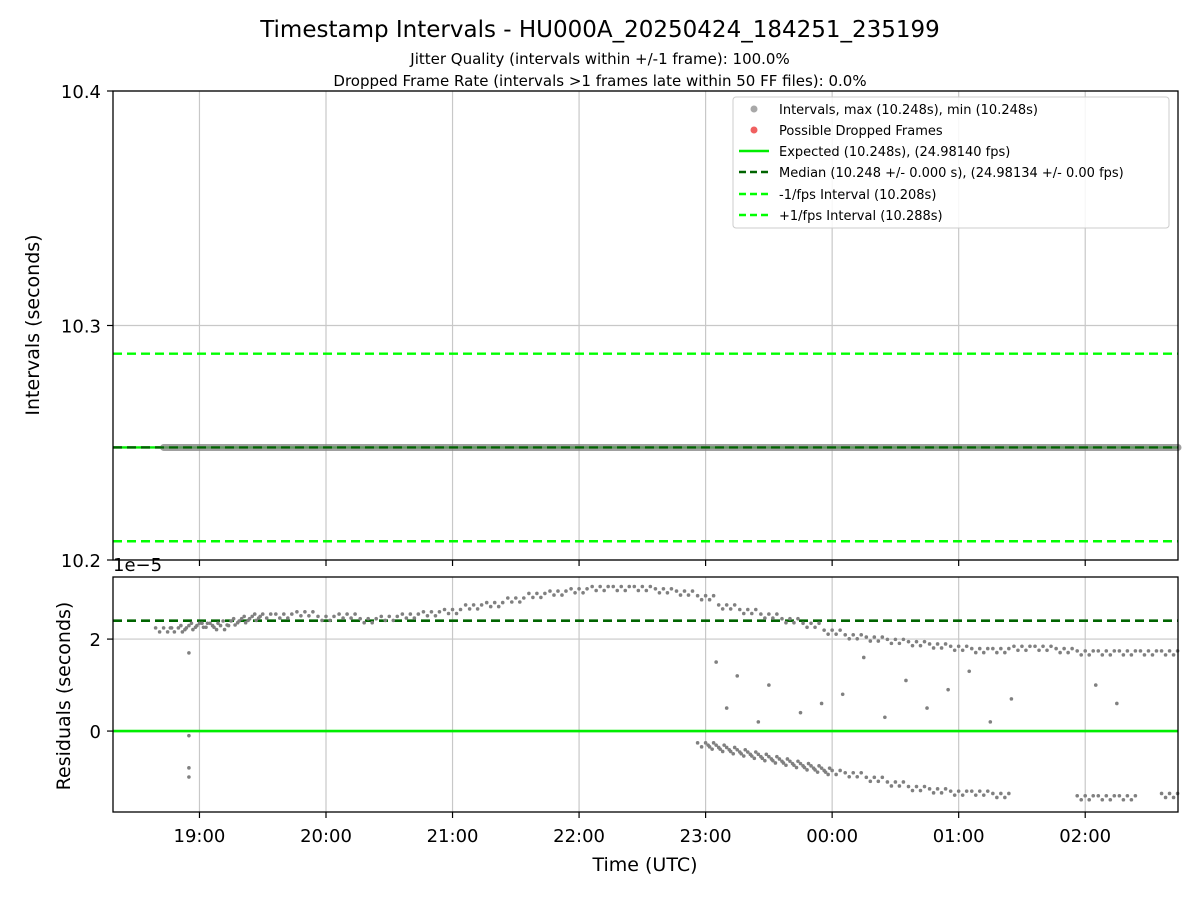 The image size is (1200, 900). I want to click on bottom-y-axis-label: Residuals (seconds), so click(64, 696).